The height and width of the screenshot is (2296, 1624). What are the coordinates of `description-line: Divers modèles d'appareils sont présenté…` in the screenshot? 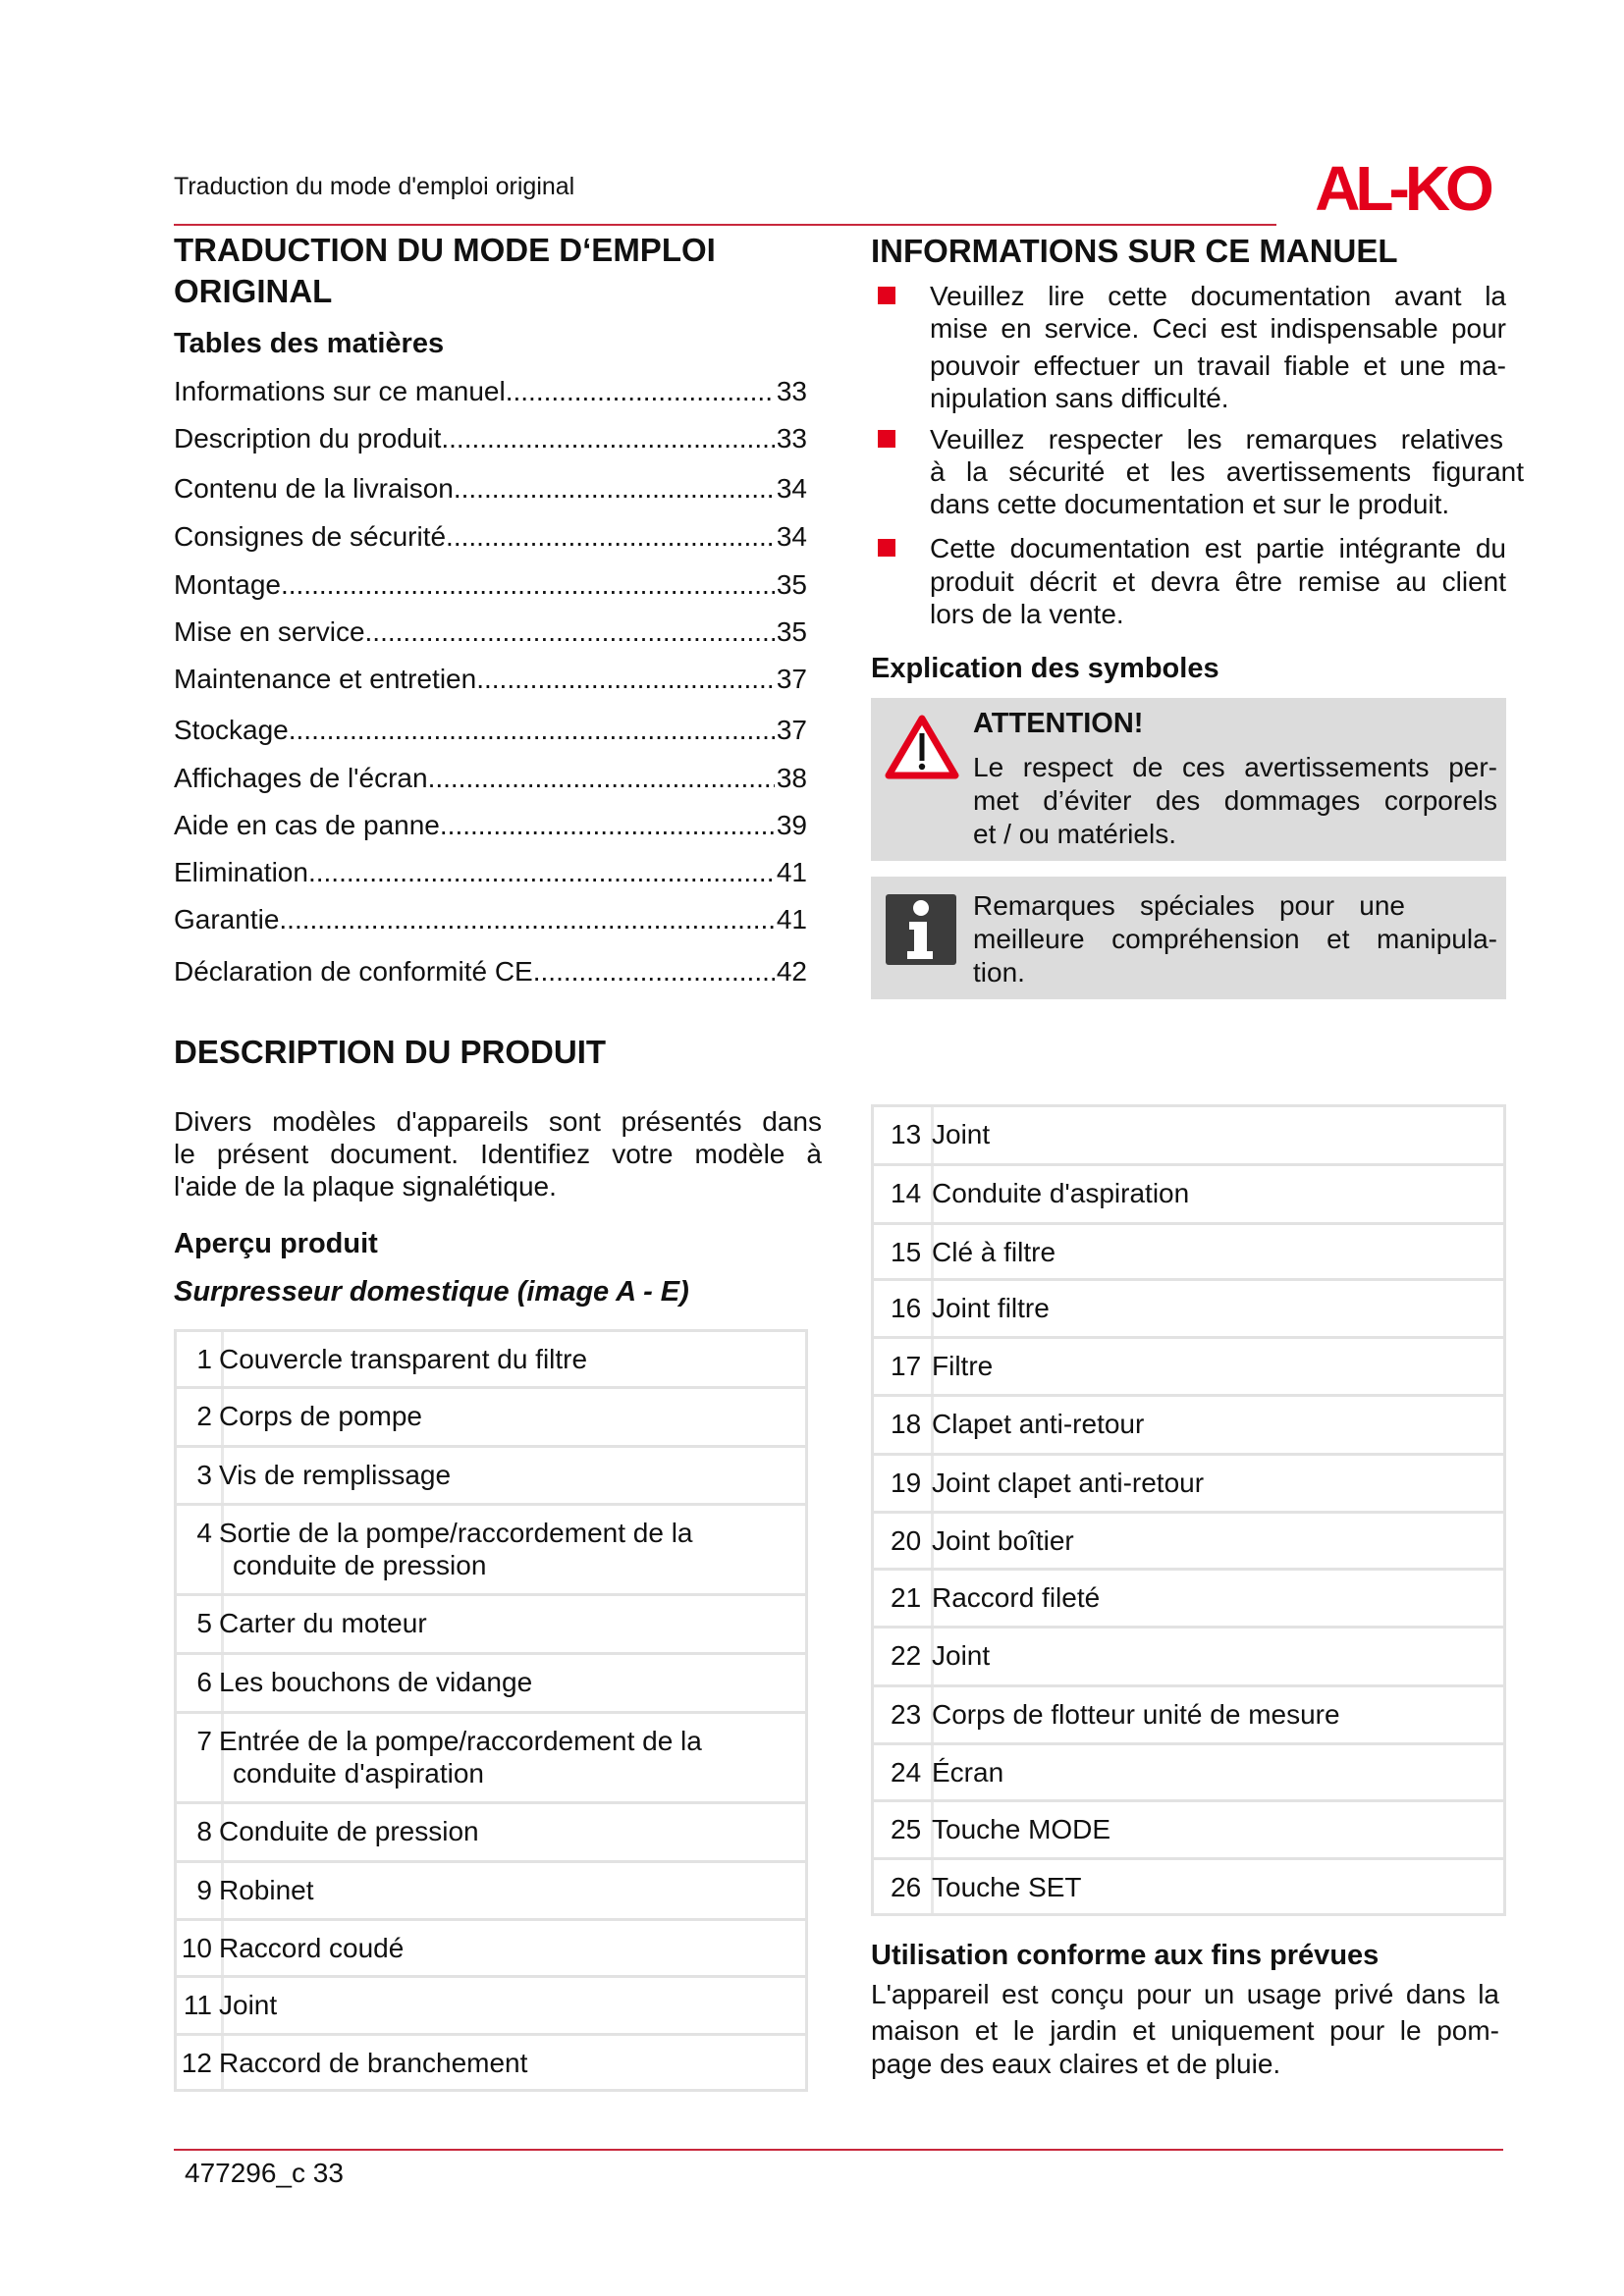 It's located at (498, 1121).